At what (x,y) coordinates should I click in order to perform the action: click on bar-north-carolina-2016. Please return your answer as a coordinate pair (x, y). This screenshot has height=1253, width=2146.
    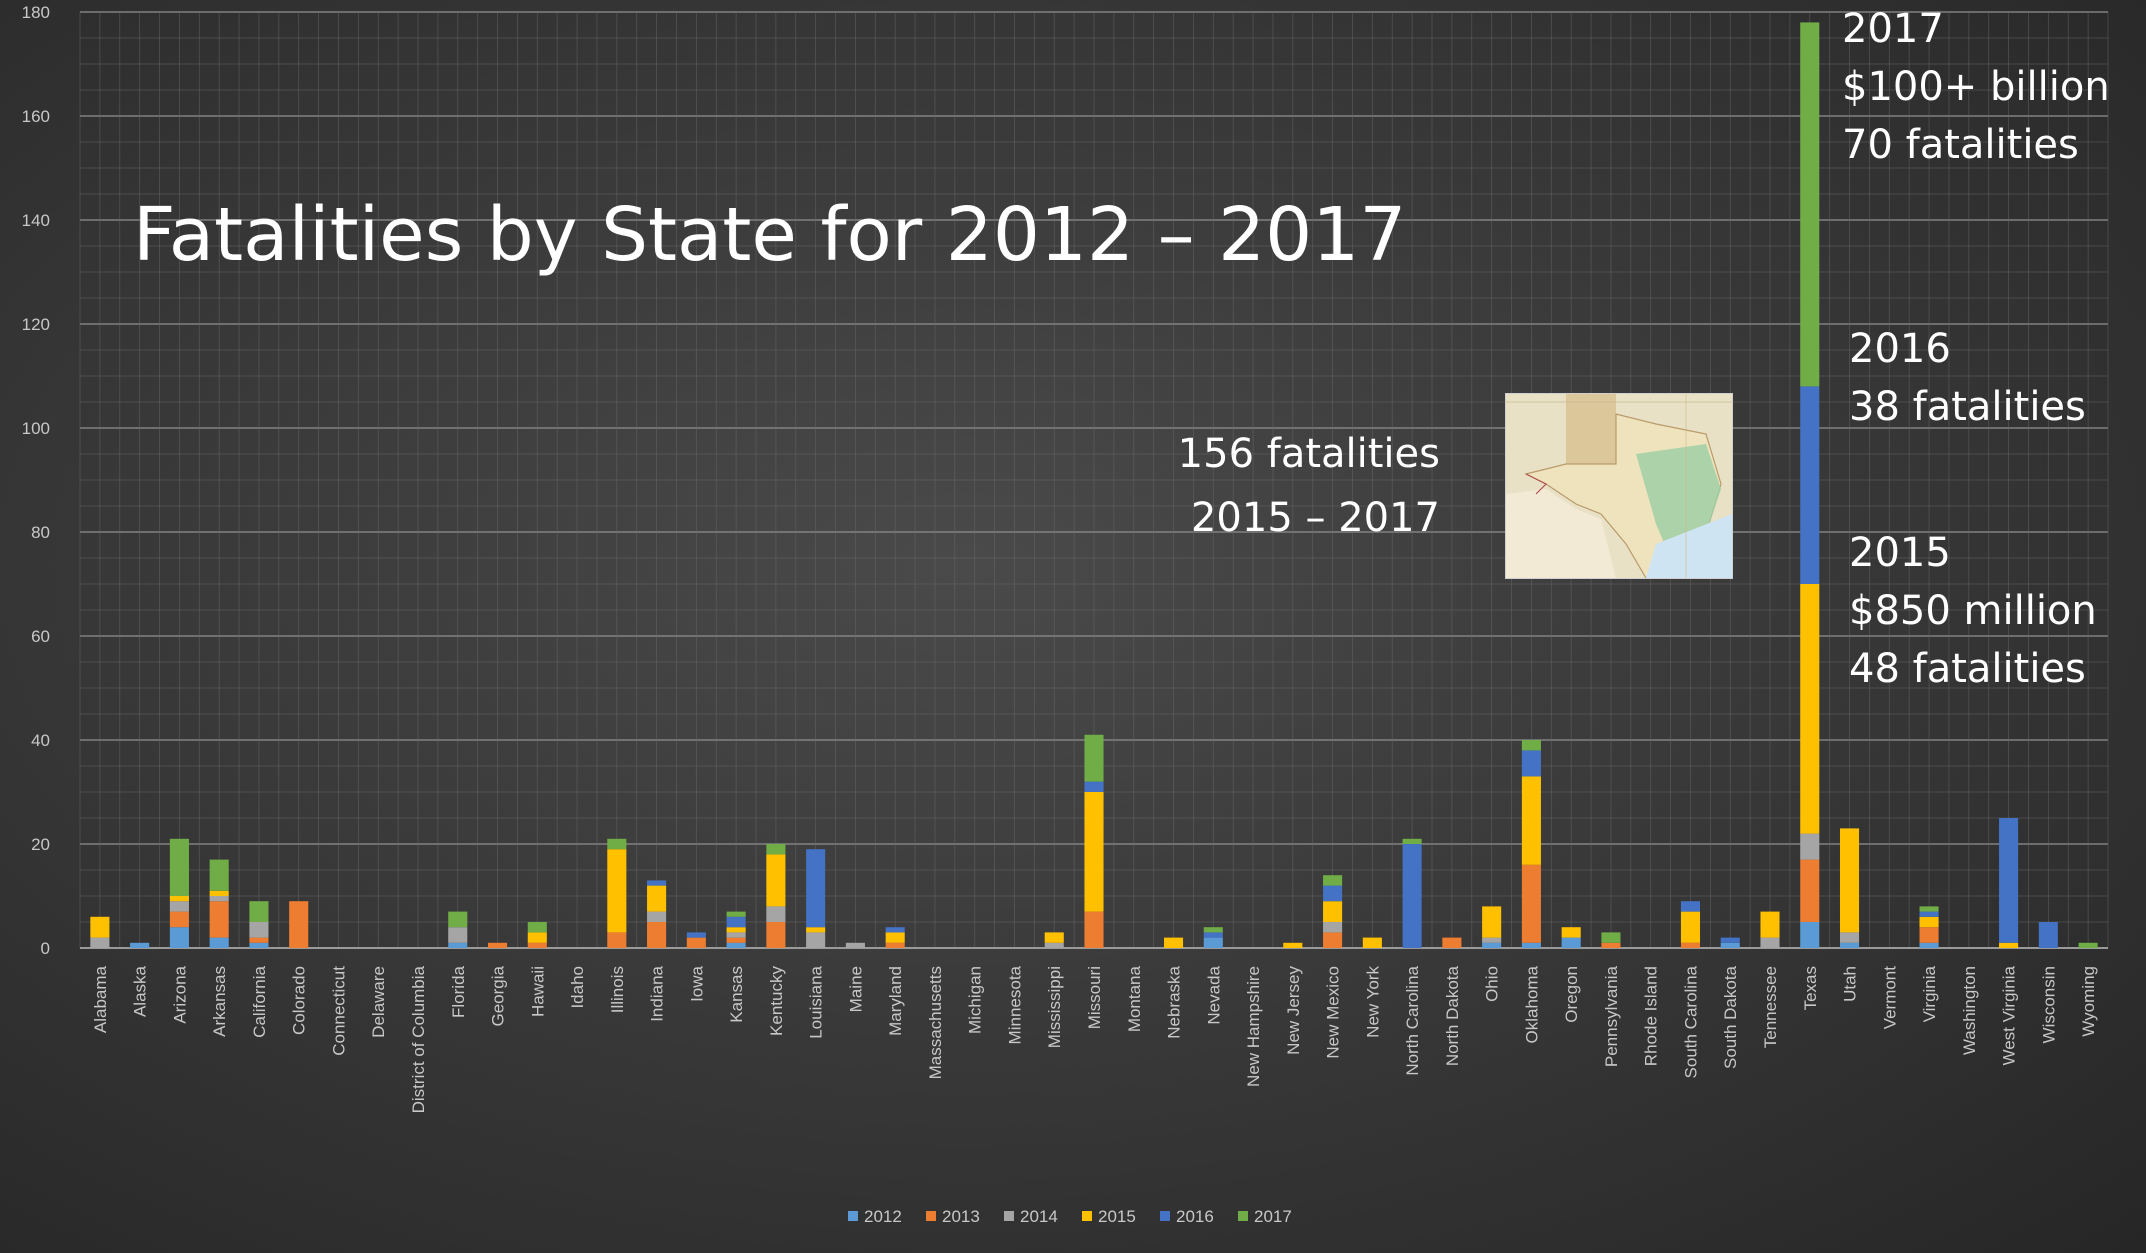
    Looking at the image, I should click on (1412, 896).